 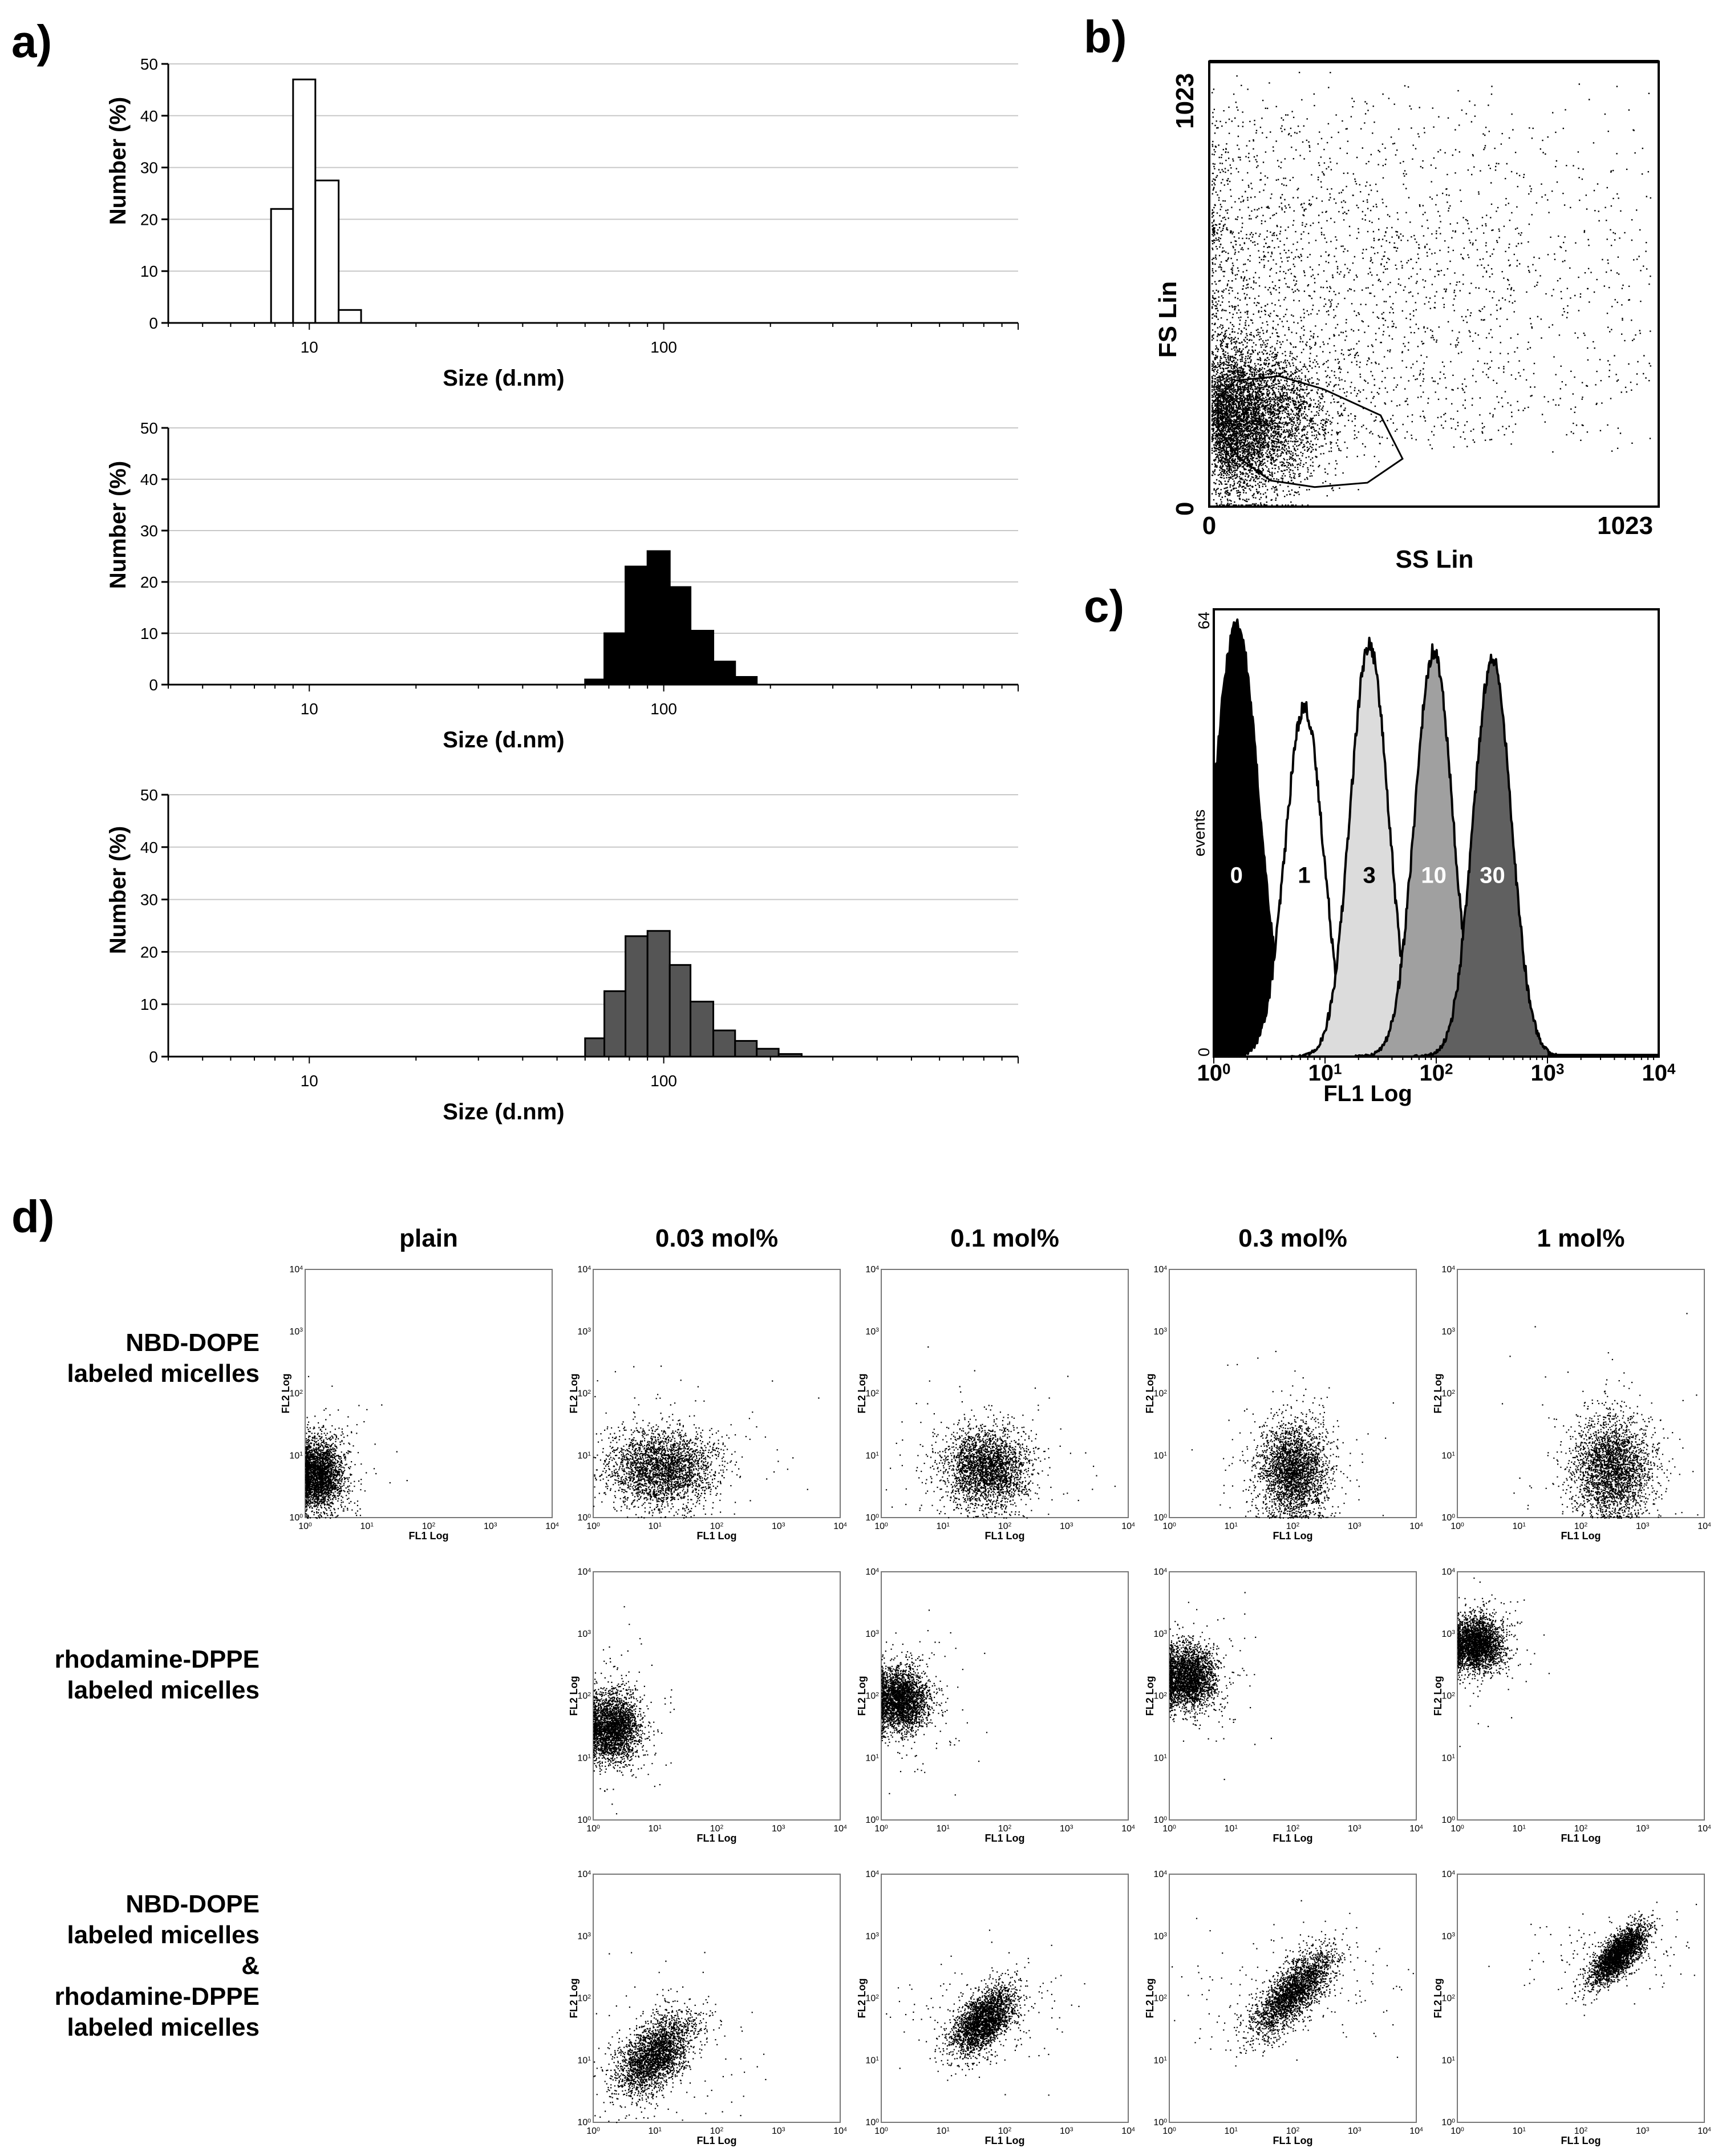 I want to click on y-axis-label: Number (%), so click(x=118, y=890).